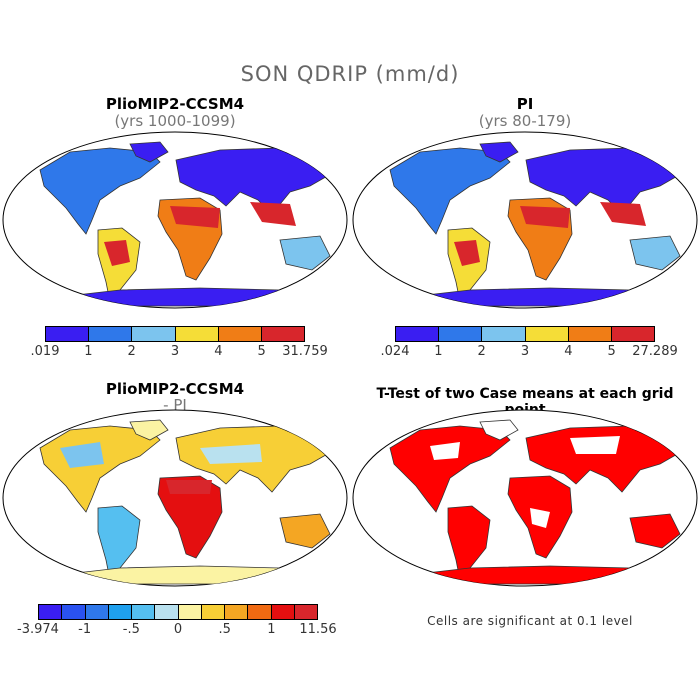 The height and width of the screenshot is (700, 700). I want to click on panel-title-bottom-left: PlioMIP2-CCSM4, so click(175, 389).